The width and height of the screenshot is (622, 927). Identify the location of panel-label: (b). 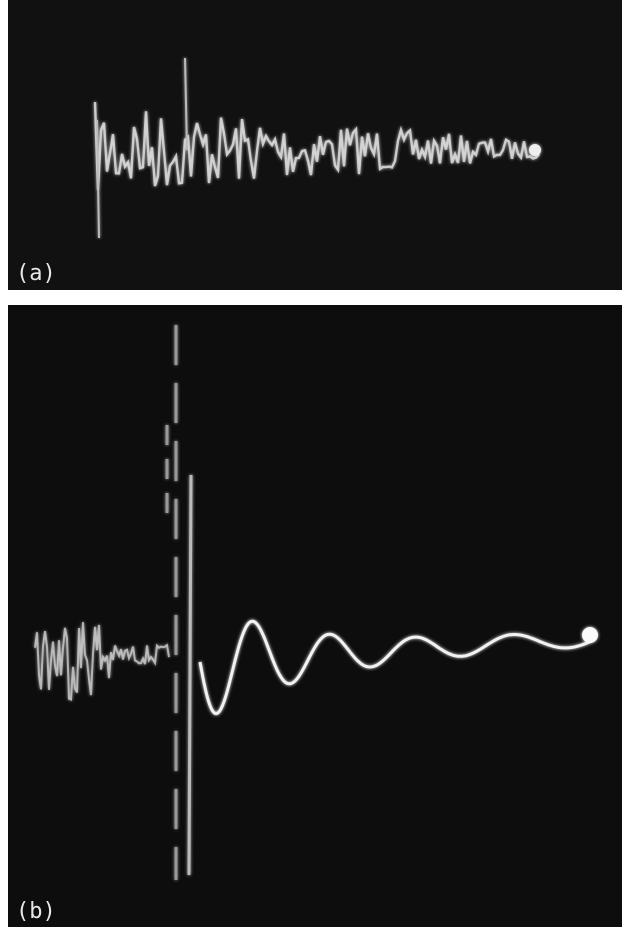
(36, 911).